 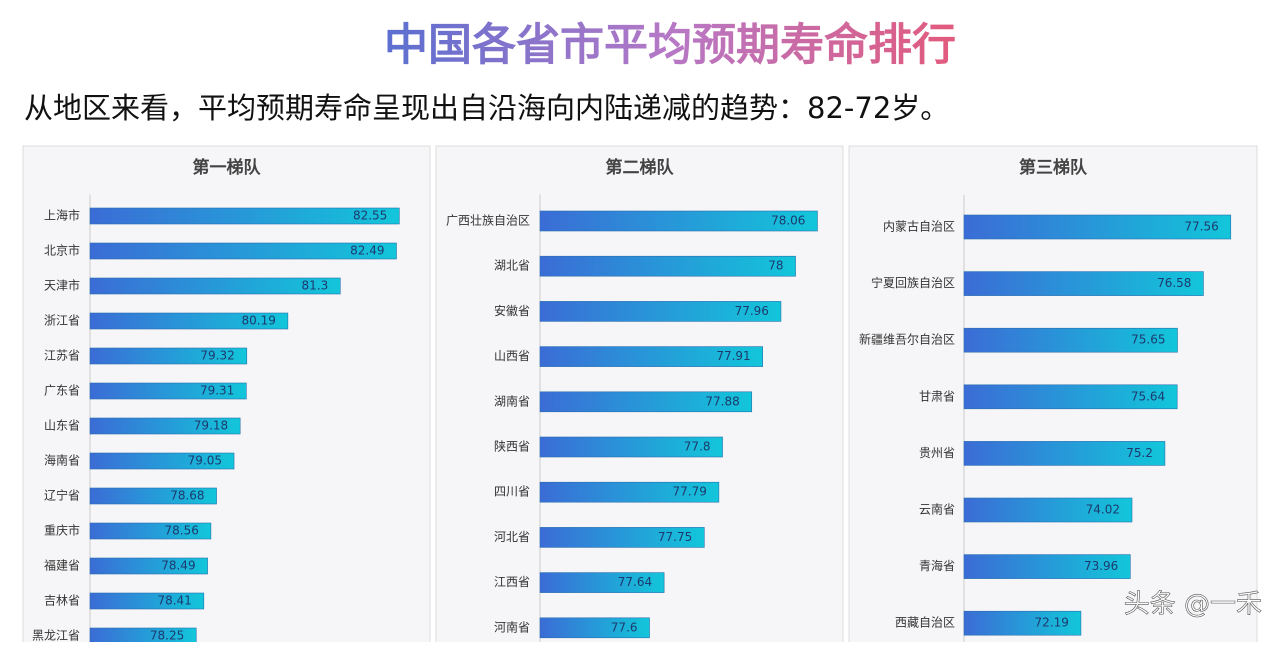 I want to click on category-label: 天津市, so click(x=62, y=285).